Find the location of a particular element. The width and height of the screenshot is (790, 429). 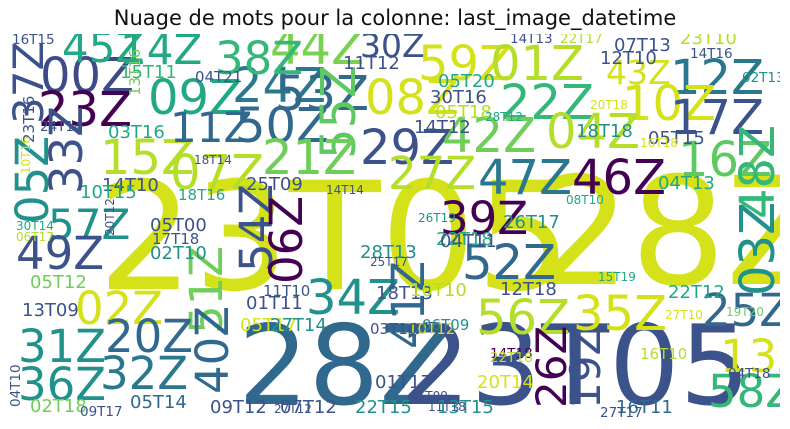

word-25t17: 25T17 is located at coordinates (389, 262).